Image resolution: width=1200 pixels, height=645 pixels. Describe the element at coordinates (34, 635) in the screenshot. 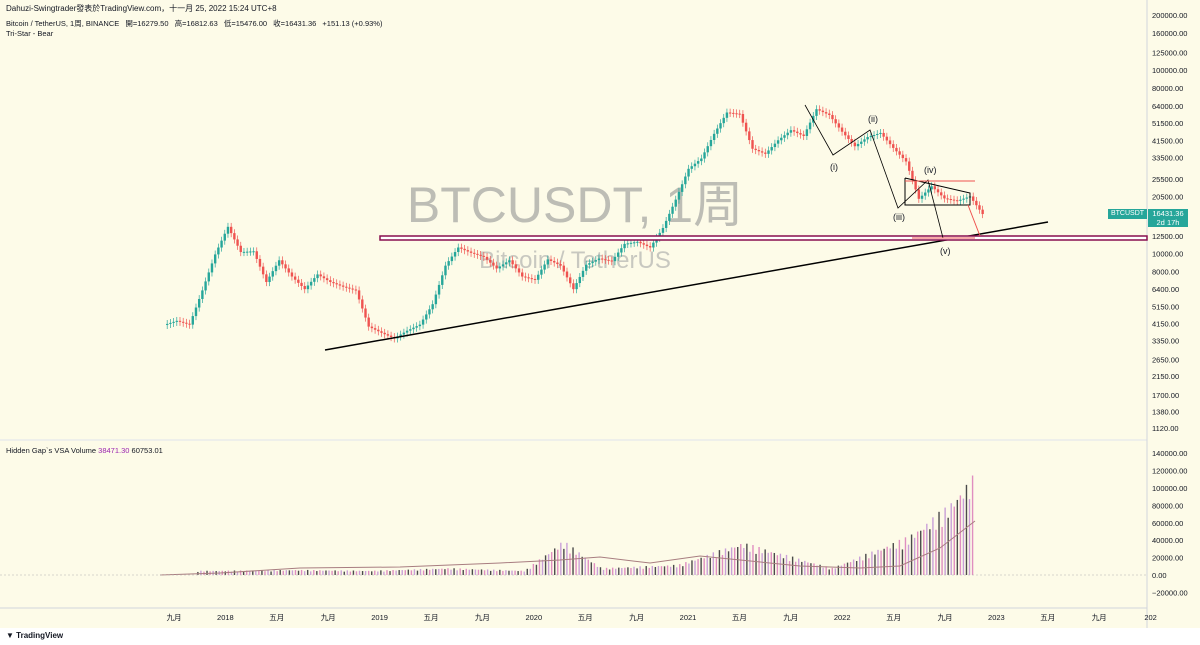

I see `tradingview-logo: ▼ TradingView` at that location.